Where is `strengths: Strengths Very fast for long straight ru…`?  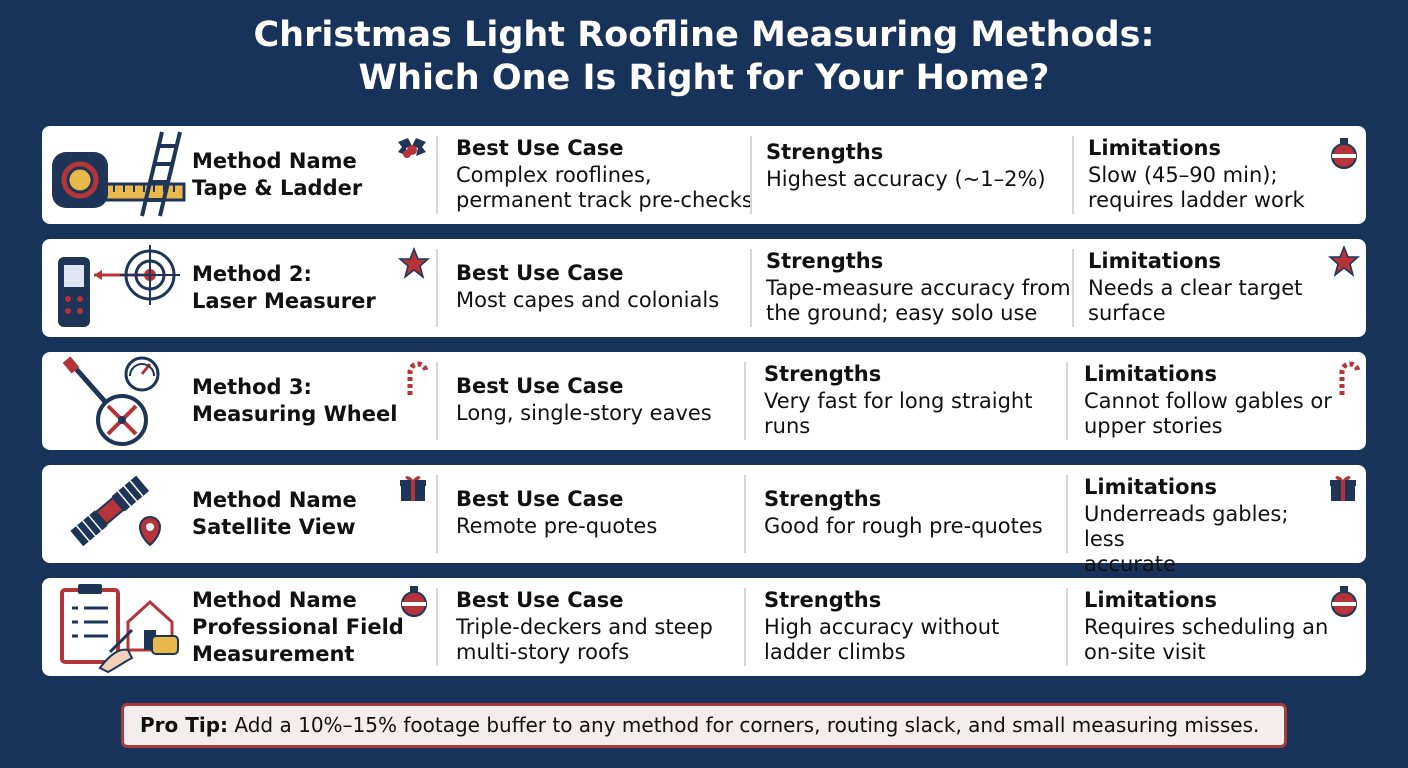
strengths: Strengths Very fast for long straight ru… is located at coordinates (914, 400).